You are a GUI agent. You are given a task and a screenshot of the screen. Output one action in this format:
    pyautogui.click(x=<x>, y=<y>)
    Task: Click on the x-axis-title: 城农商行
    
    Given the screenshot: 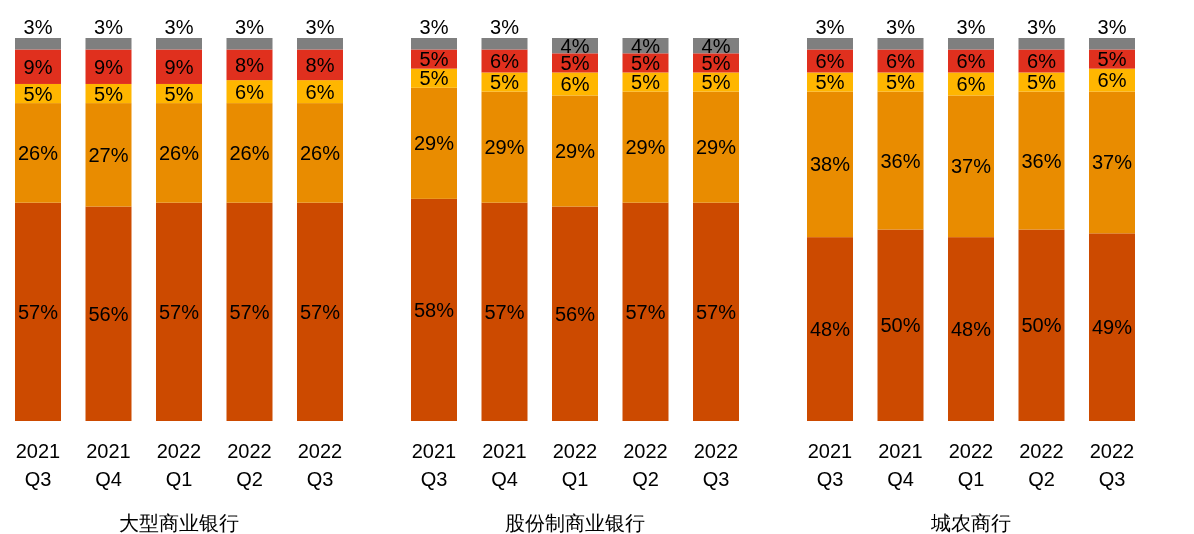 What is the action you would take?
    pyautogui.click(x=970, y=523)
    